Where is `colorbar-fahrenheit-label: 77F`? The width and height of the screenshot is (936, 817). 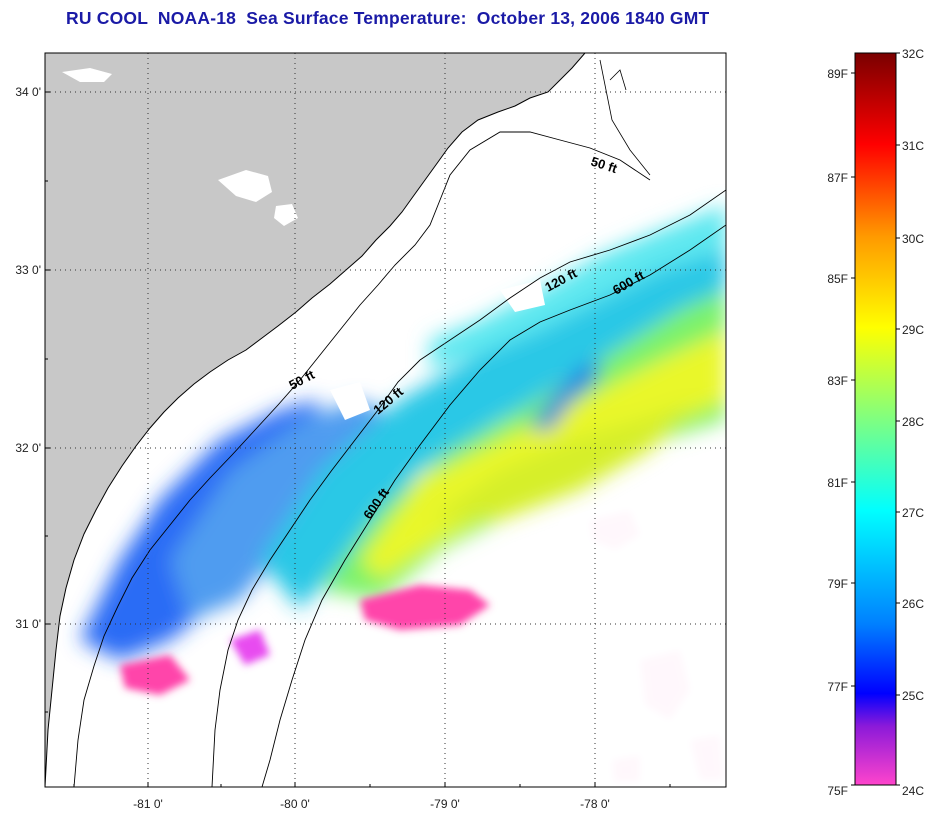 colorbar-fahrenheit-label: 77F is located at coordinates (837, 687).